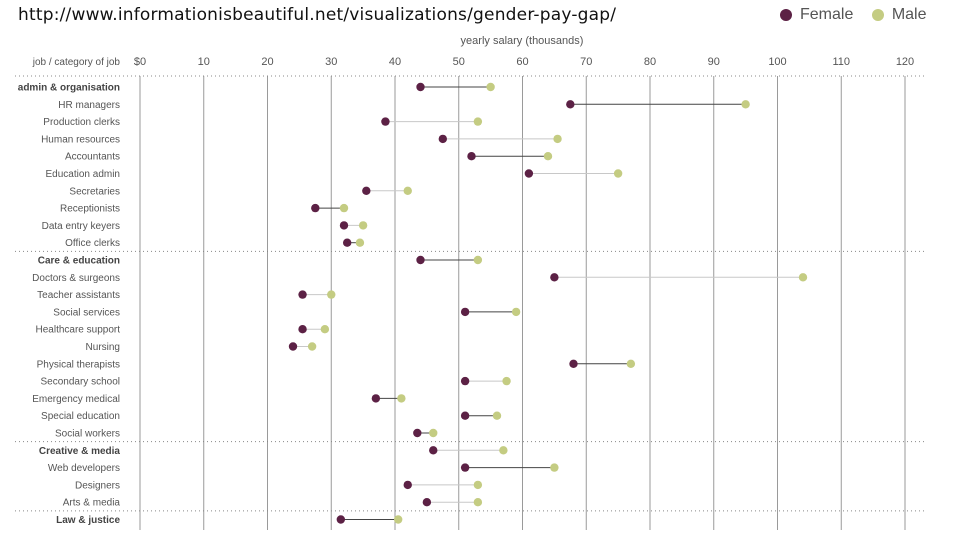 This screenshot has width=960, height=540. Describe the element at coordinates (905, 62) in the screenshot. I see `x-tick-label-12: 120` at that location.